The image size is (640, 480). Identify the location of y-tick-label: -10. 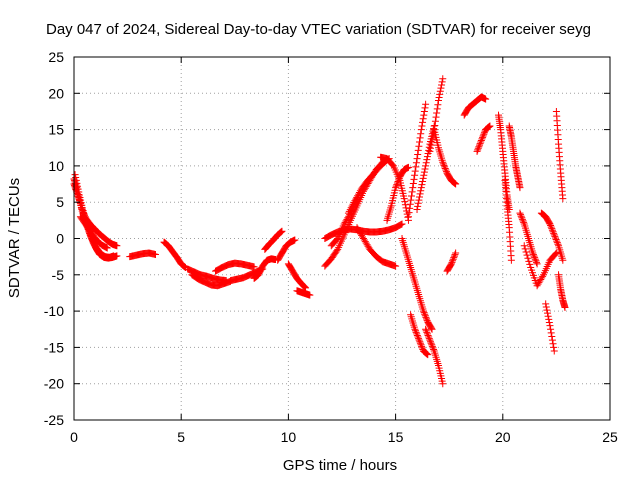
(54, 311).